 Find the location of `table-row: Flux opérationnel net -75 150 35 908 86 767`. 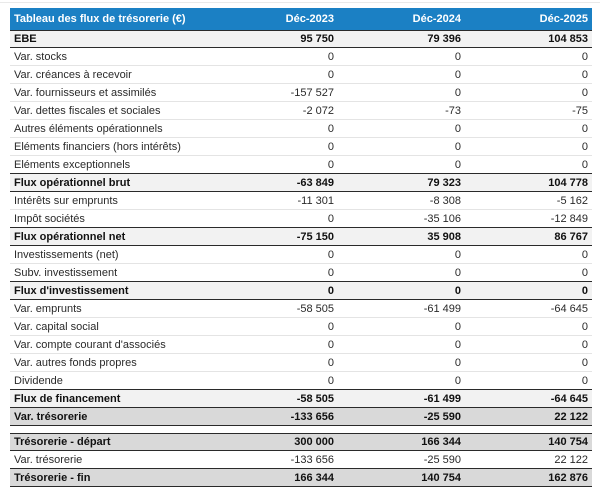

table-row: Flux opérationnel net -75 150 35 908 86 767 is located at coordinates (301, 237).